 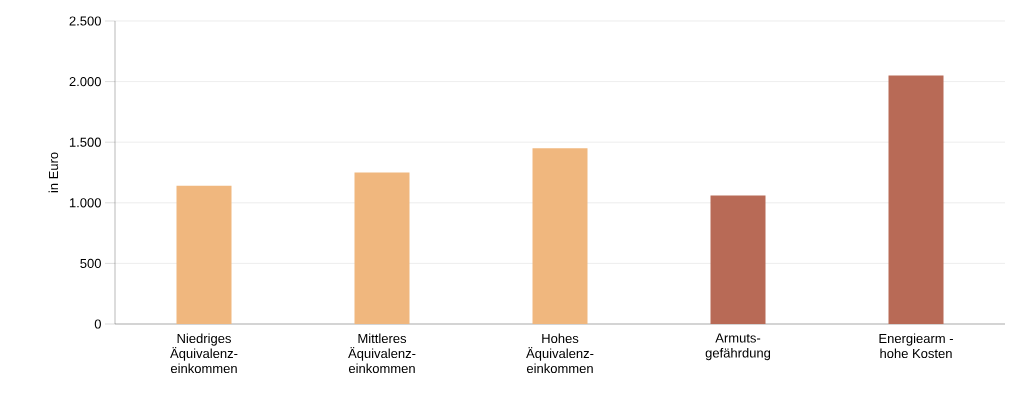 What do you see at coordinates (90, 263) in the screenshot?
I see `y-tick-label: 500` at bounding box center [90, 263].